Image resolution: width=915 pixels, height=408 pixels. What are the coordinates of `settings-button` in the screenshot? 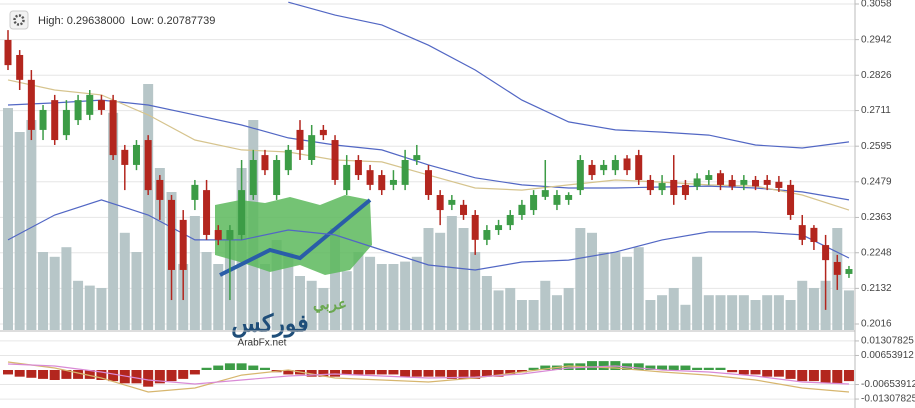 It's located at (19, 20).